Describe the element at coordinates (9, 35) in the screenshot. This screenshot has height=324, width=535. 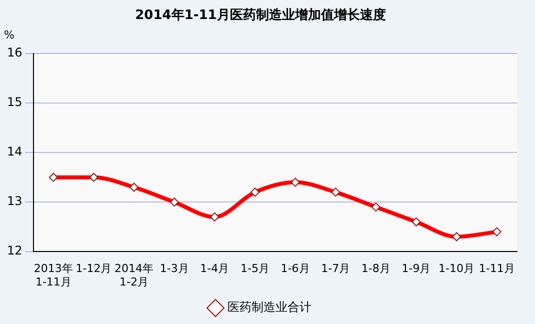
I see `y-axis-title: %` at that location.